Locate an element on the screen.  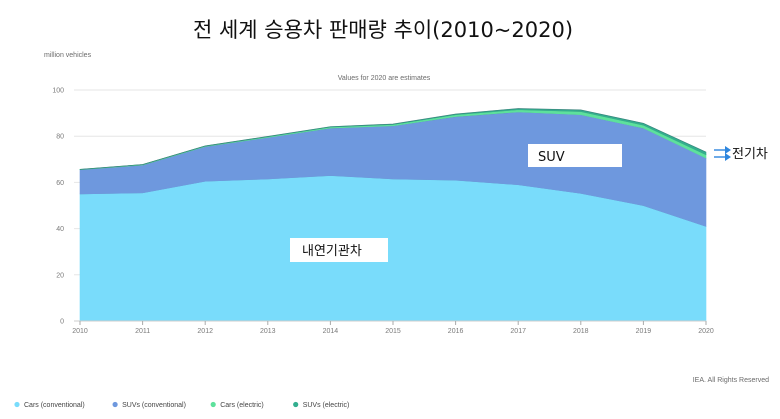
chart-subtitle: Values for 2020 are estimates is located at coordinates (384, 78).